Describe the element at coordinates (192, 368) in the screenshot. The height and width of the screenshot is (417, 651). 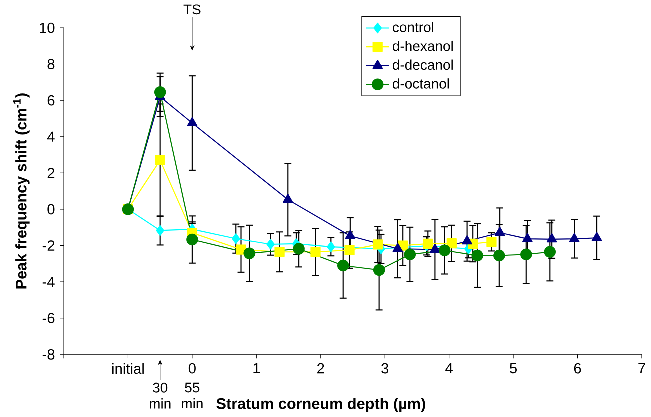
I see `x-tick-label: 0` at that location.